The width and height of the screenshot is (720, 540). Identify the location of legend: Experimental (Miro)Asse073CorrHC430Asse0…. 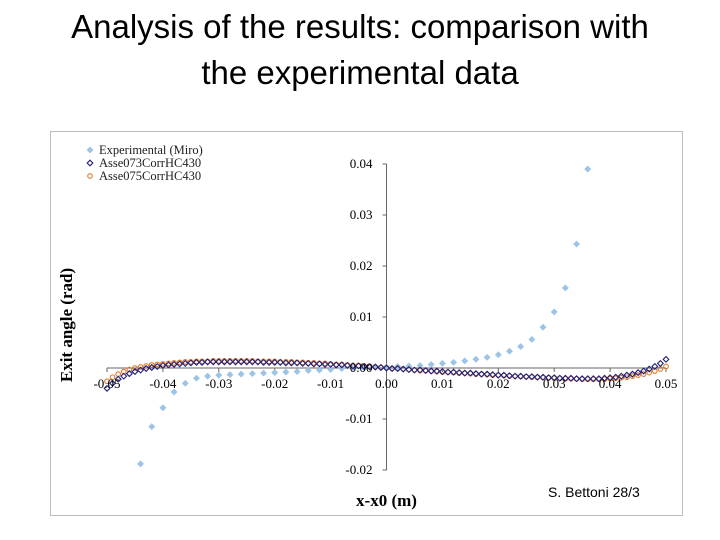
(144, 163).